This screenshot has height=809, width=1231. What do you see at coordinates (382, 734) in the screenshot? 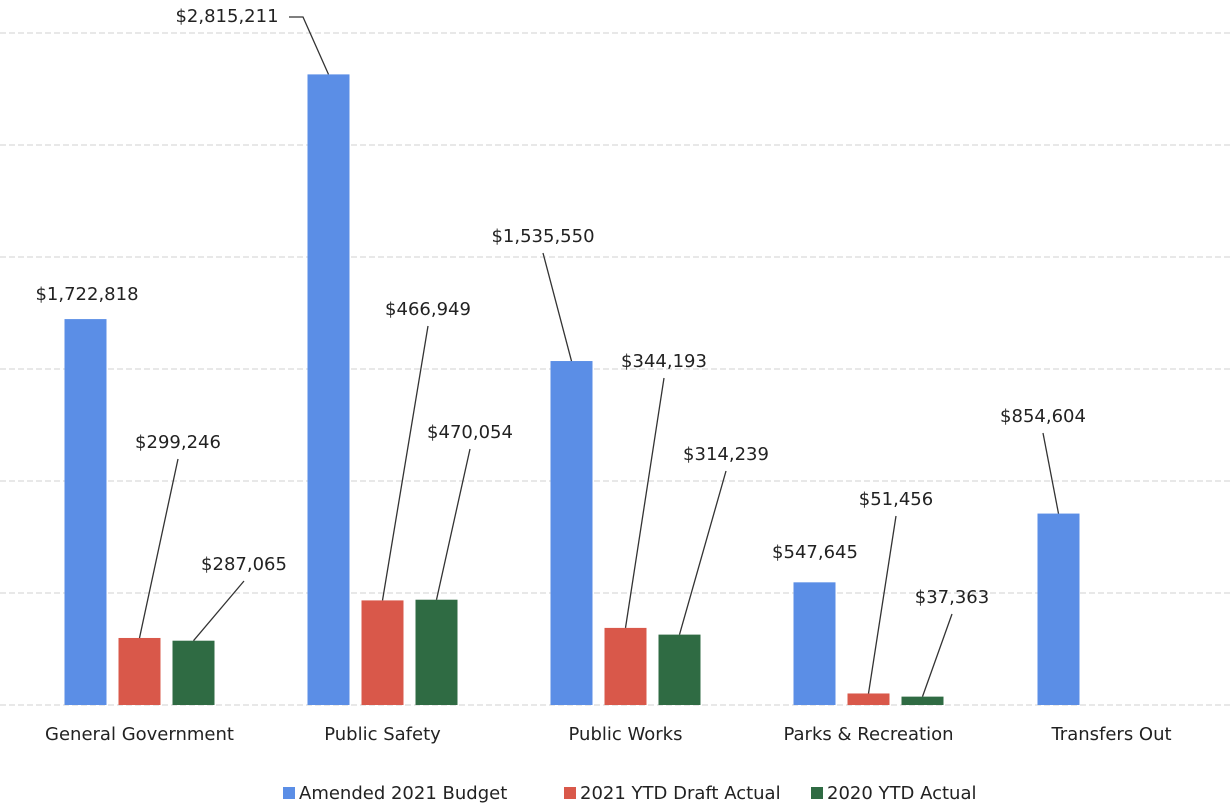
I see `x-tick-label: Public Safety` at bounding box center [382, 734].